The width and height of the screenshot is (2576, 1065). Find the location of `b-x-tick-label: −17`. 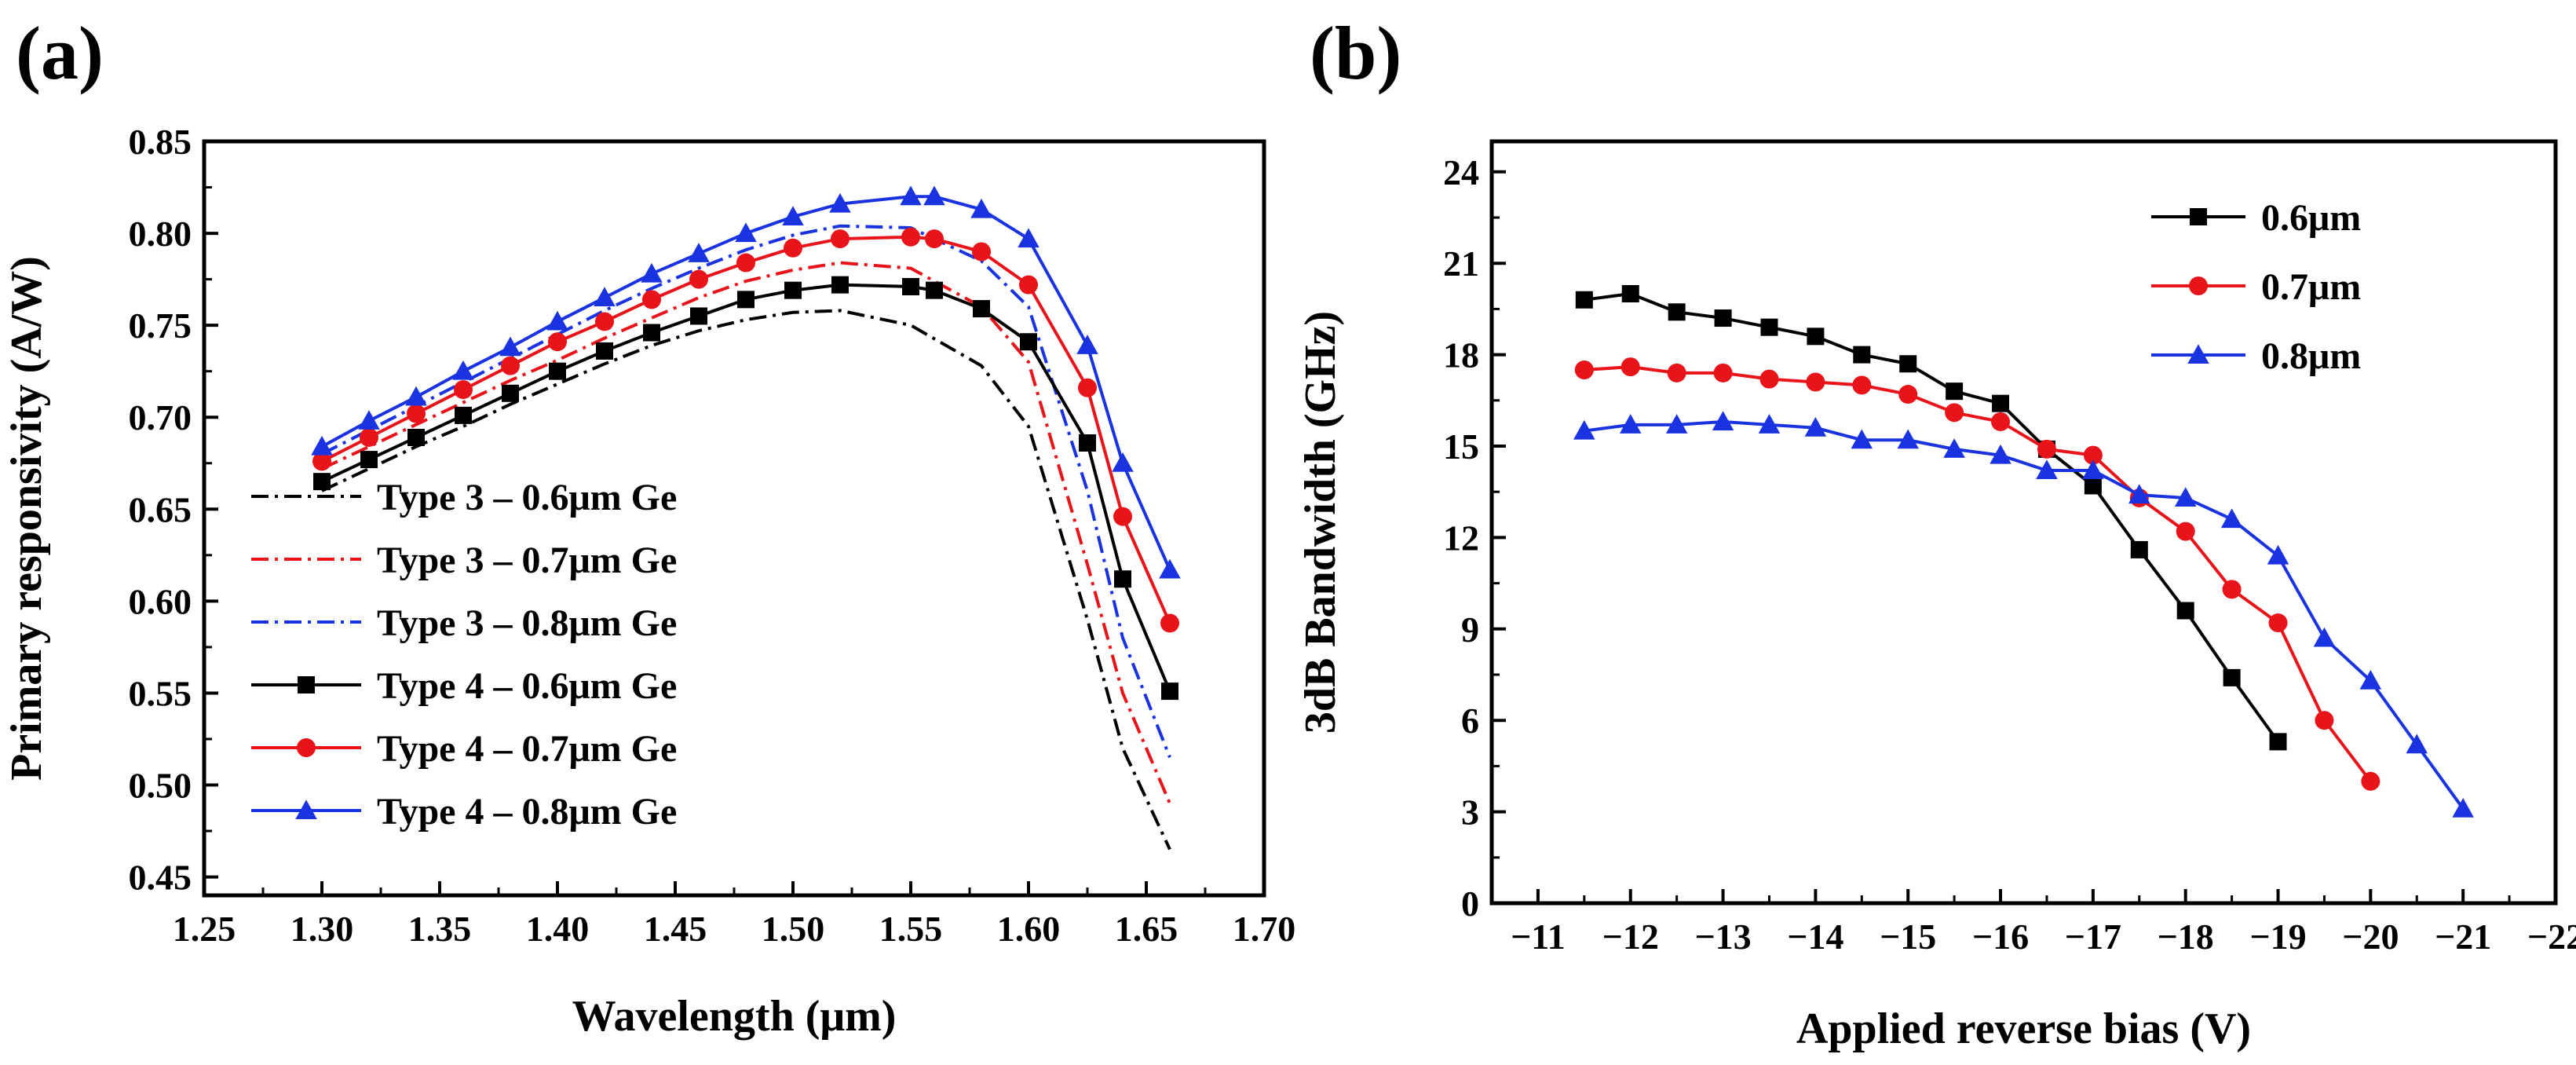

b-x-tick-label: −17 is located at coordinates (2093, 937).